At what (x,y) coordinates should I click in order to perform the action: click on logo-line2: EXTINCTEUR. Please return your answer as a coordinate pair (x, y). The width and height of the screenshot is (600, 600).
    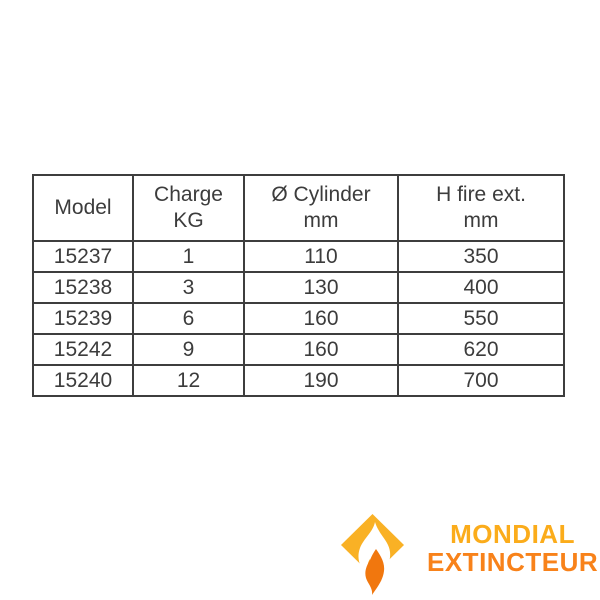
    Looking at the image, I should click on (513, 562).